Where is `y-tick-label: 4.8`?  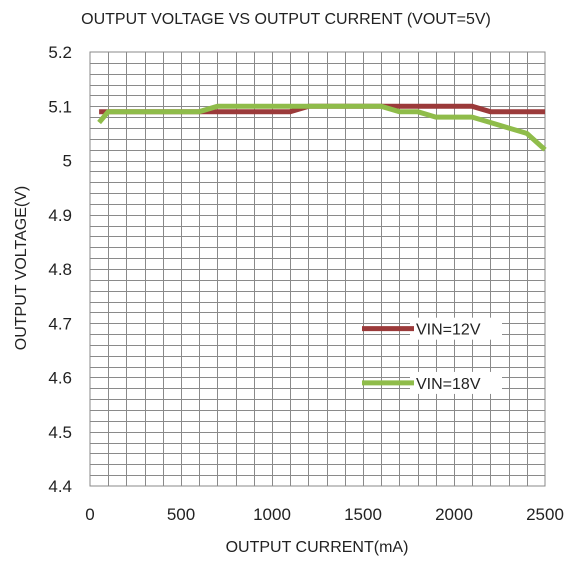 y-tick-label: 4.8 is located at coordinates (60, 269).